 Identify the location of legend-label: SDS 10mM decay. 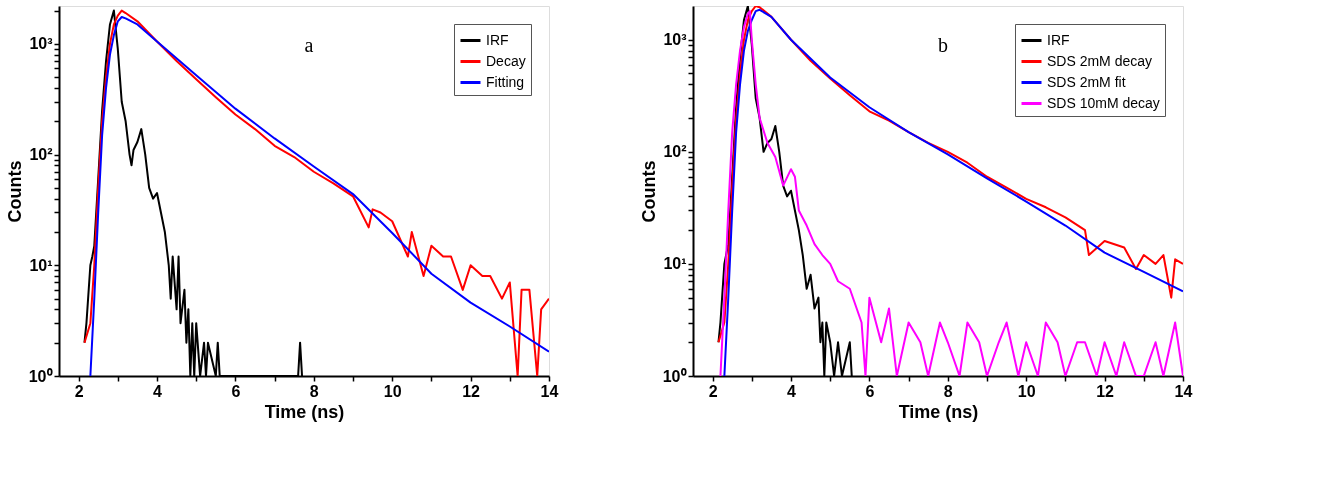
(1103, 102).